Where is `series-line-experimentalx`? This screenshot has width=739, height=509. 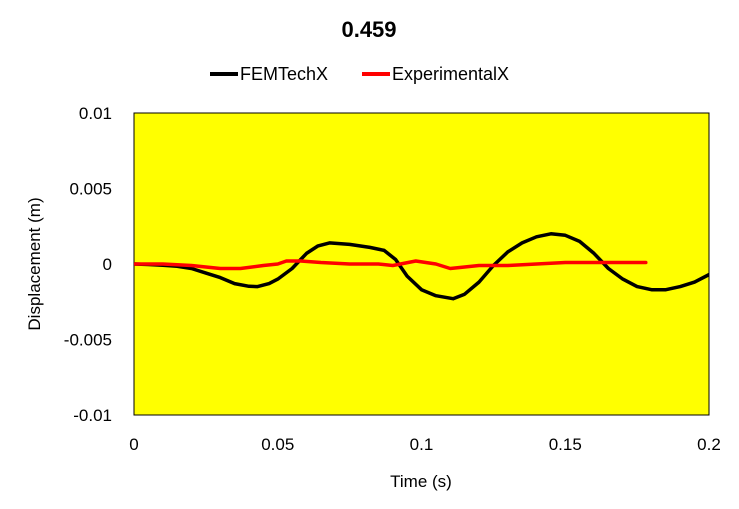 series-line-experimentalx is located at coordinates (391, 265).